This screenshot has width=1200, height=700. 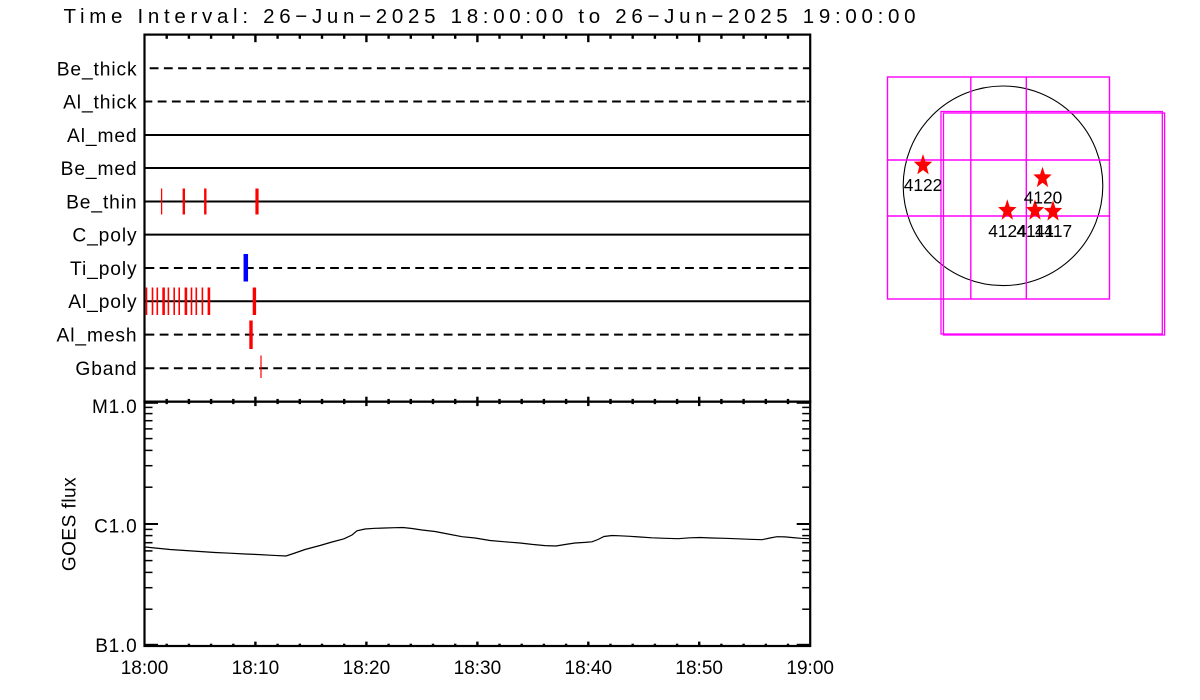 What do you see at coordinates (106, 369) in the screenshot?
I see `svg-text: Gband` at bounding box center [106, 369].